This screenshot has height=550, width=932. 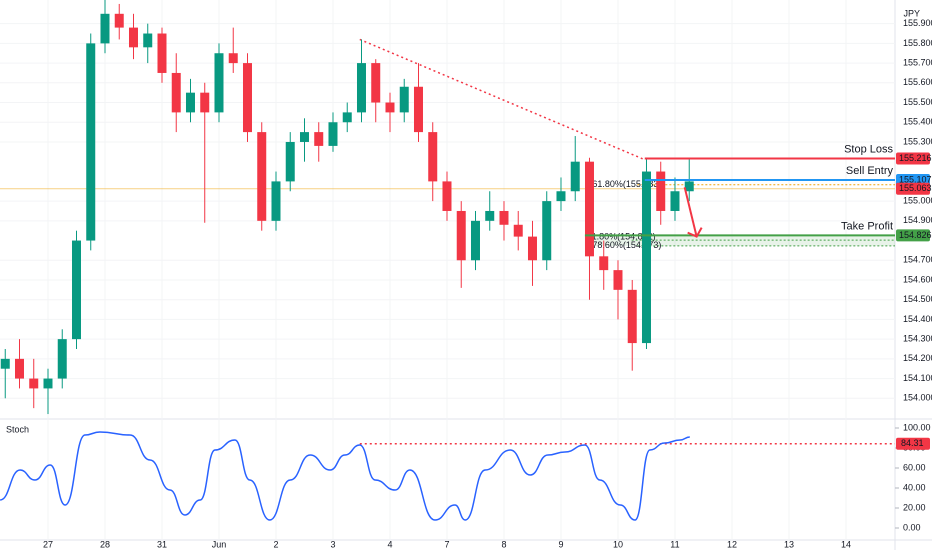 What do you see at coordinates (695, 232) in the screenshot?
I see `arrow-head` at bounding box center [695, 232].